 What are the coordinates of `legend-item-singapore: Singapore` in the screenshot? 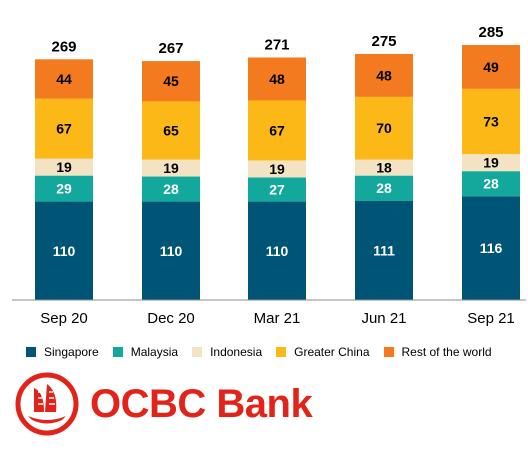 It's located at (62, 352).